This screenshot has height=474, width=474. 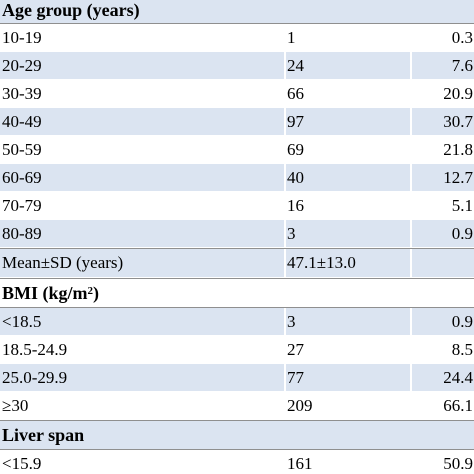 What do you see at coordinates (237, 150) in the screenshot?
I see `table-row: 50-59 69 21.8` at bounding box center [237, 150].